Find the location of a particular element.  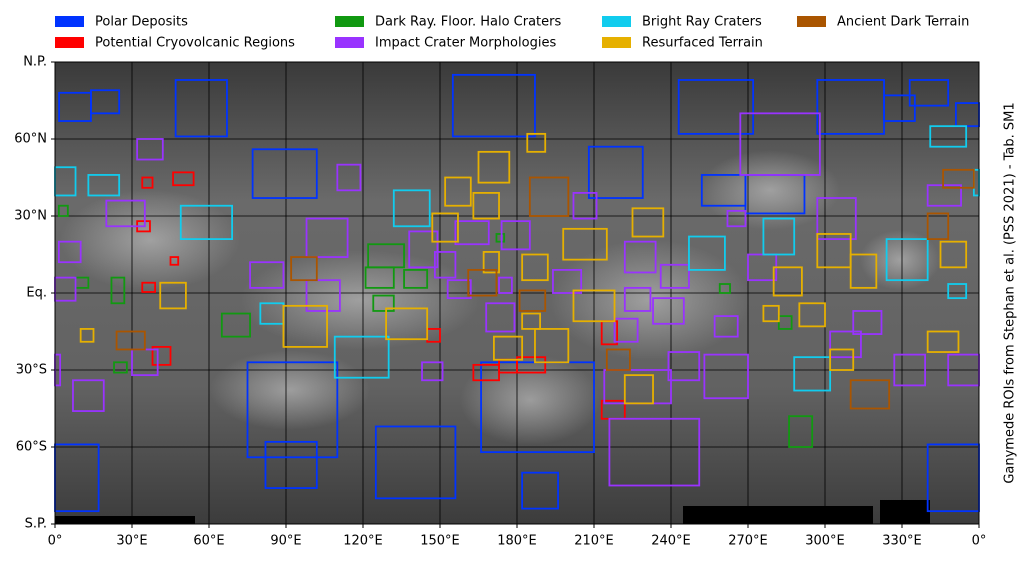

y-tick-label: 30°S is located at coordinates (31, 370).